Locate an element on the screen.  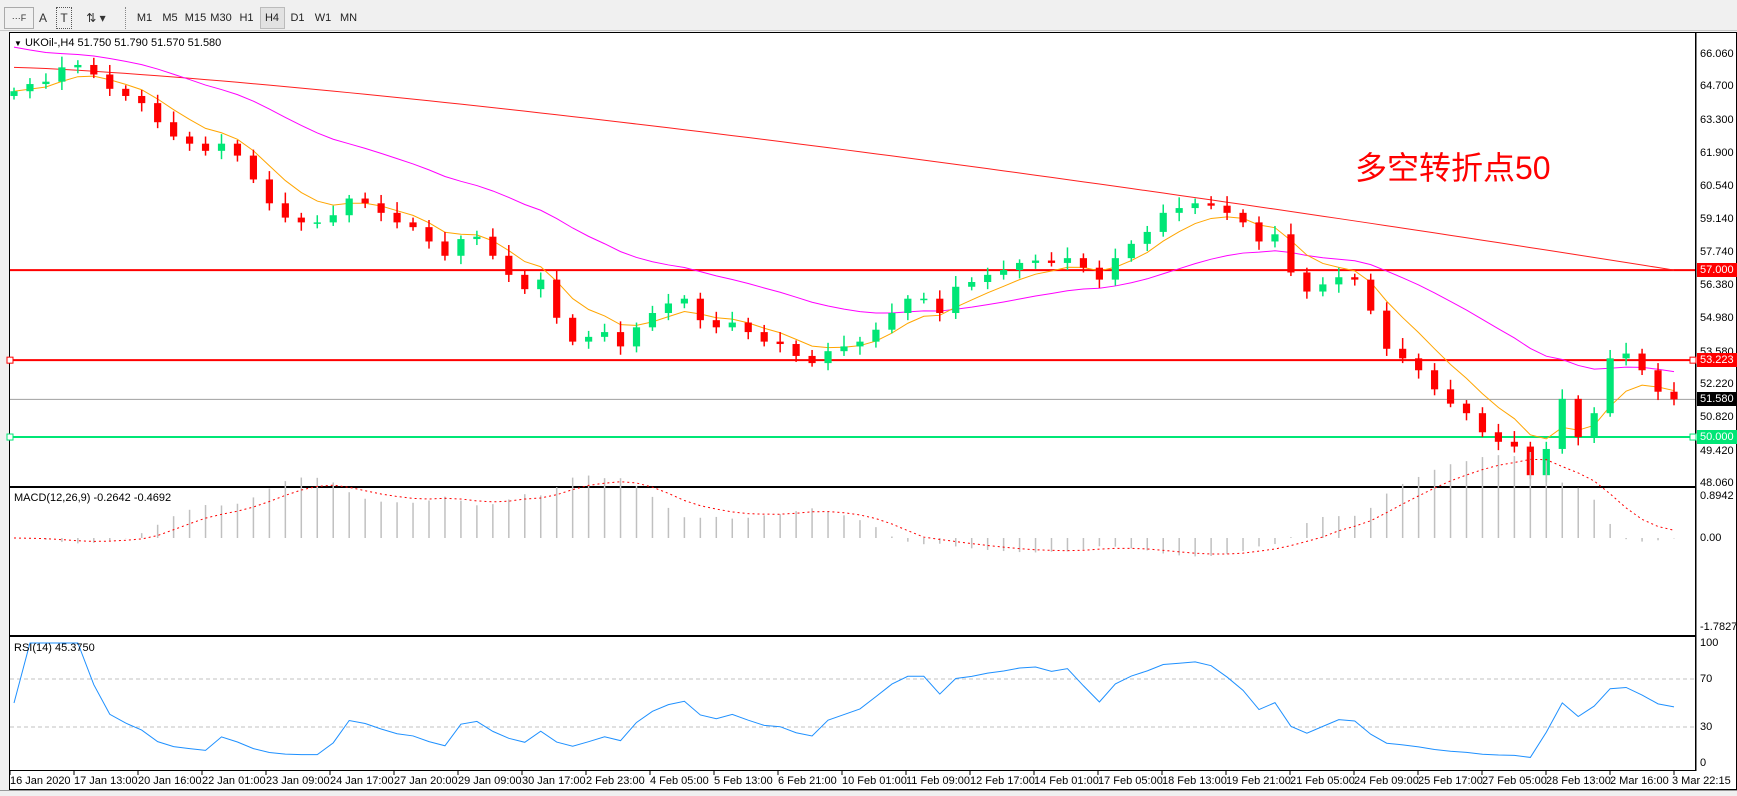
annotation-text: 多空转折点50 is located at coordinates (1453, 168).